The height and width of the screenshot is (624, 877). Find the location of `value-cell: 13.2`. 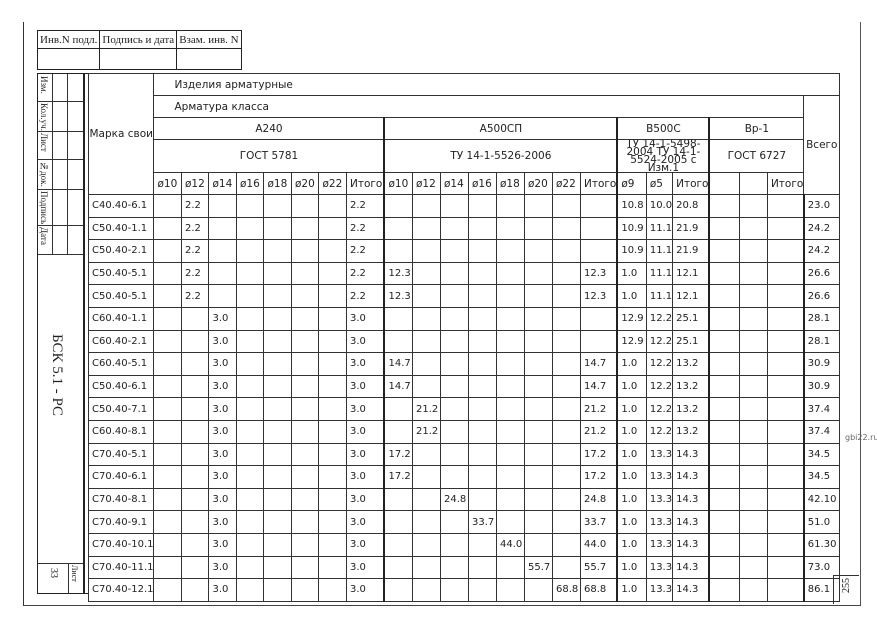

value-cell: 13.2 is located at coordinates (691, 386).